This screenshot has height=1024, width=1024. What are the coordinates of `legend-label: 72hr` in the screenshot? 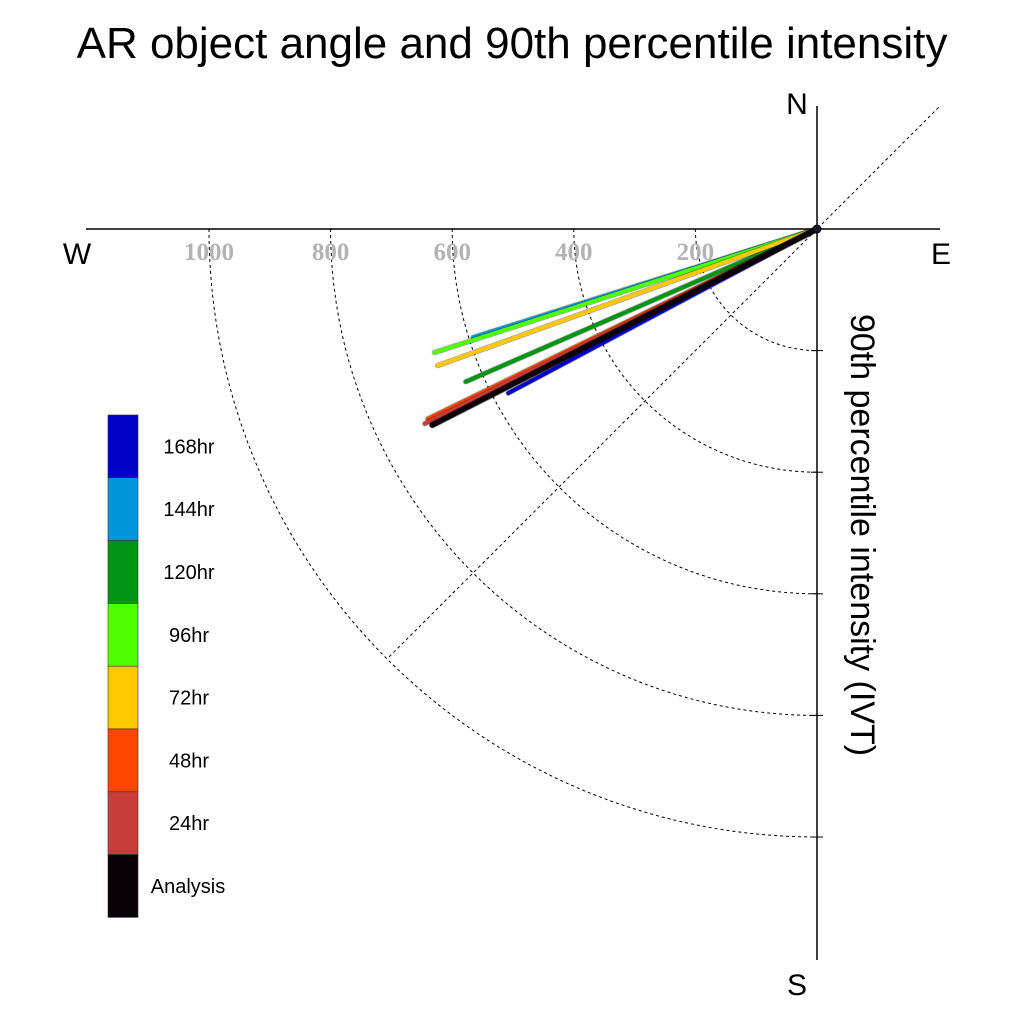 It's located at (189, 699).